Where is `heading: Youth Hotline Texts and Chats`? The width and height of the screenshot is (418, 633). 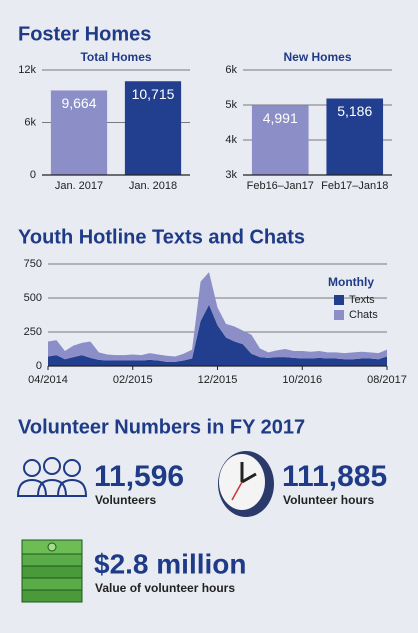
heading: Youth Hotline Texts and Chats is located at coordinates (161, 237).